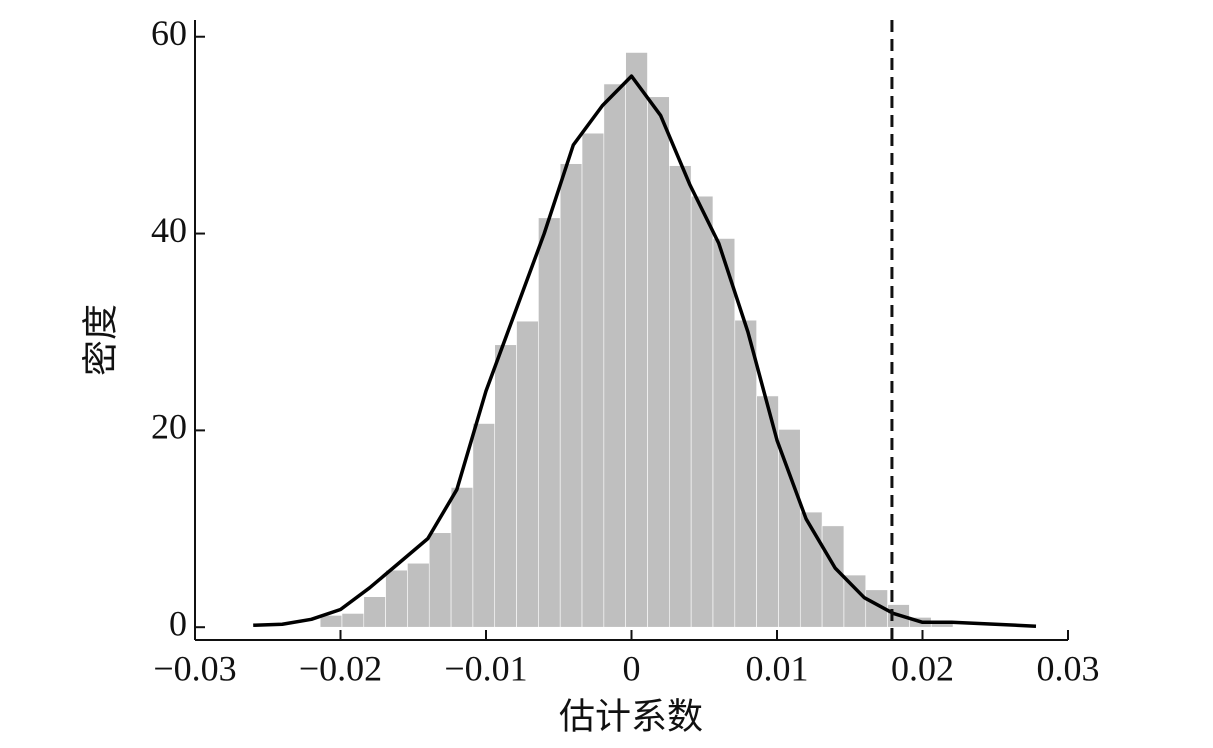  Describe the element at coordinates (178, 623) in the screenshot. I see `y-tick-label: 0` at that location.